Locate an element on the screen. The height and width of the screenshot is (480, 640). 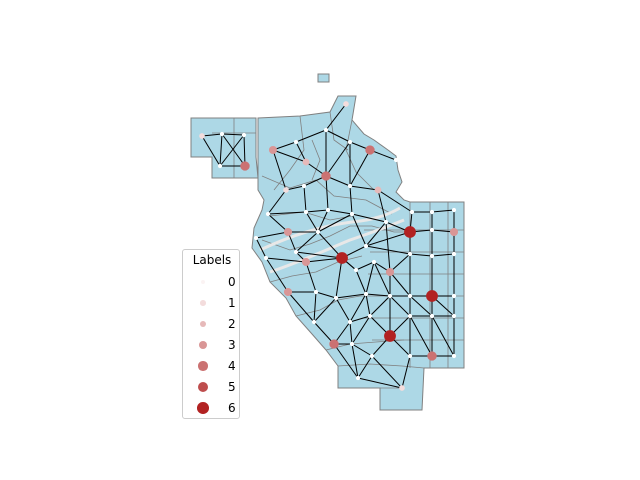
legend-item: 0 is located at coordinates (212, 282).